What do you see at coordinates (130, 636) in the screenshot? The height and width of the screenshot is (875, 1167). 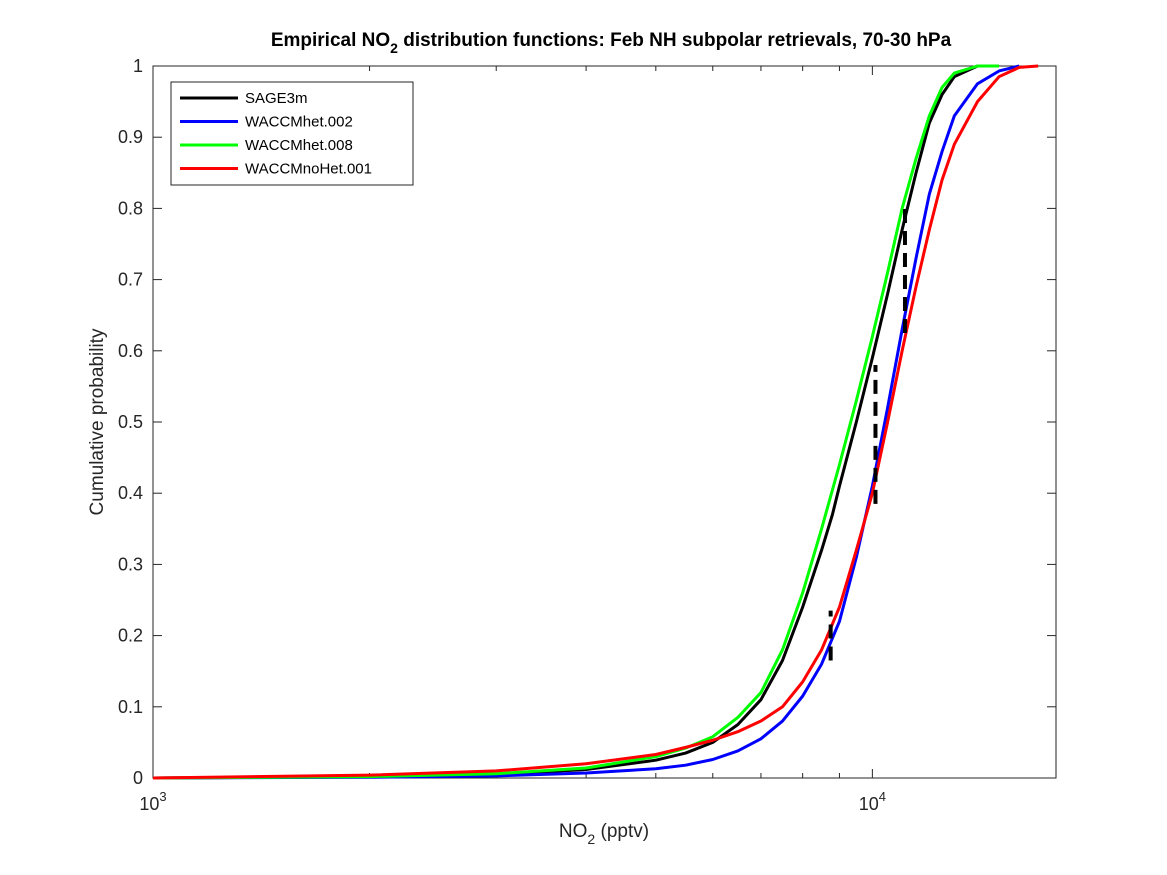 I see `y-tick-label: 0.2` at bounding box center [130, 636].